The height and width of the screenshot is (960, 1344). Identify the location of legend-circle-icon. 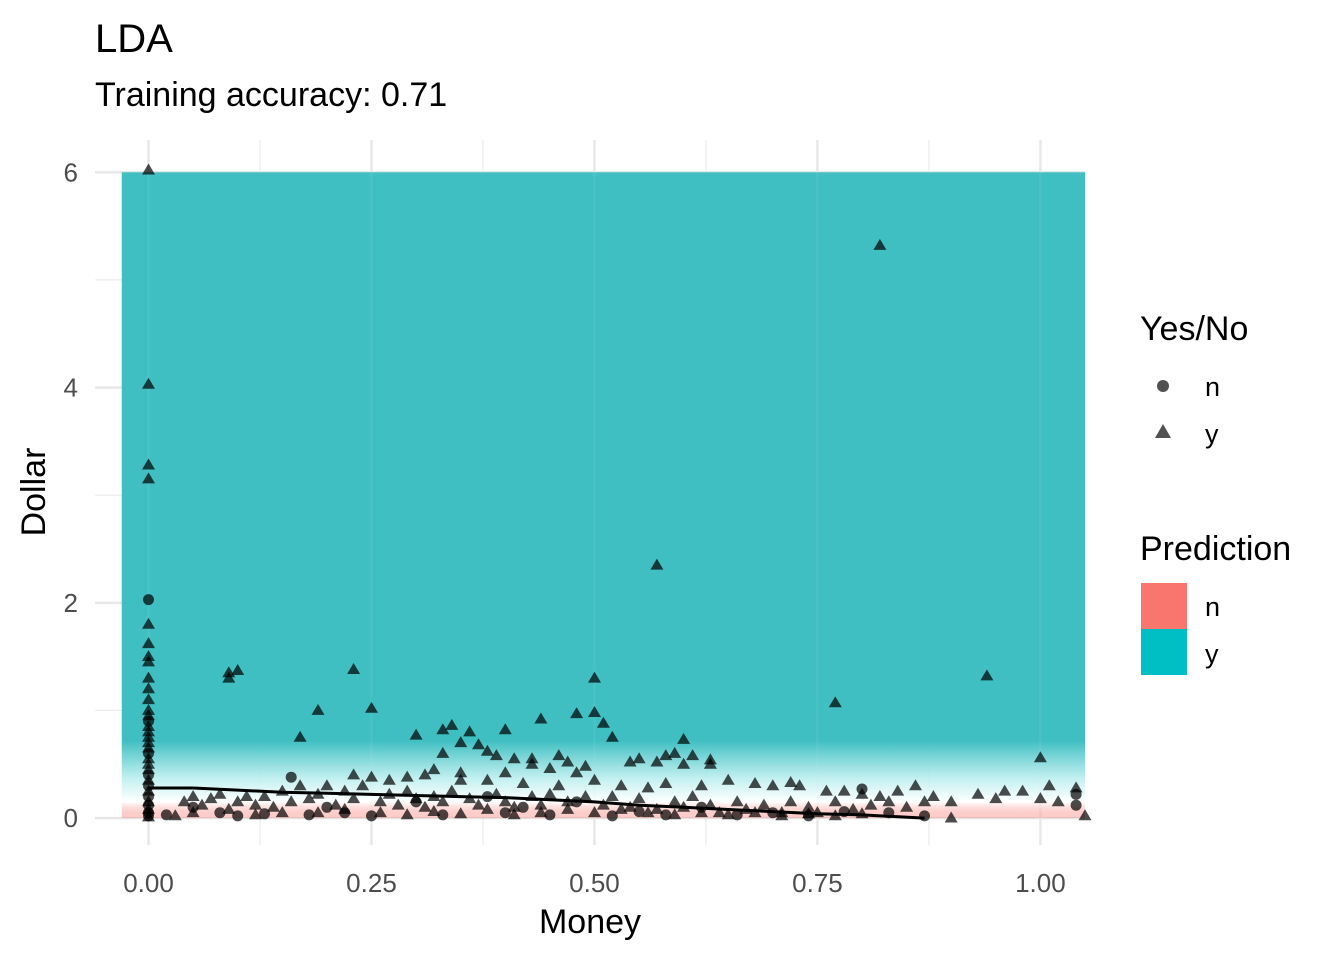
(1163, 386).